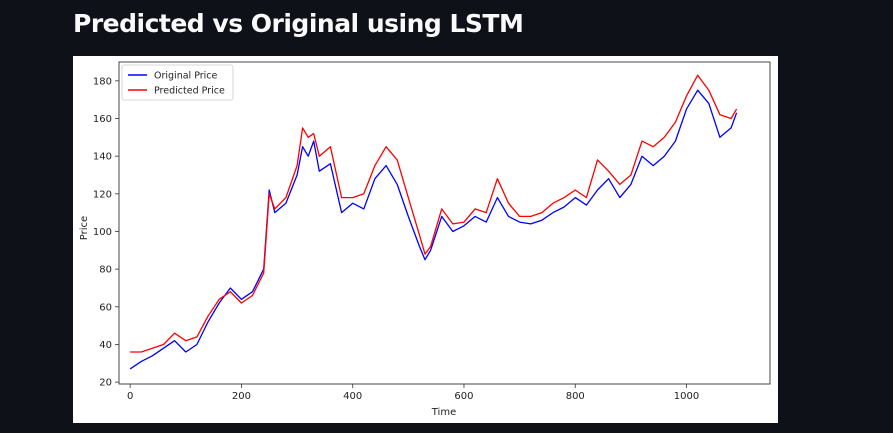 This screenshot has height=433, width=893. I want to click on y-tick-label: 20, so click(105, 383).